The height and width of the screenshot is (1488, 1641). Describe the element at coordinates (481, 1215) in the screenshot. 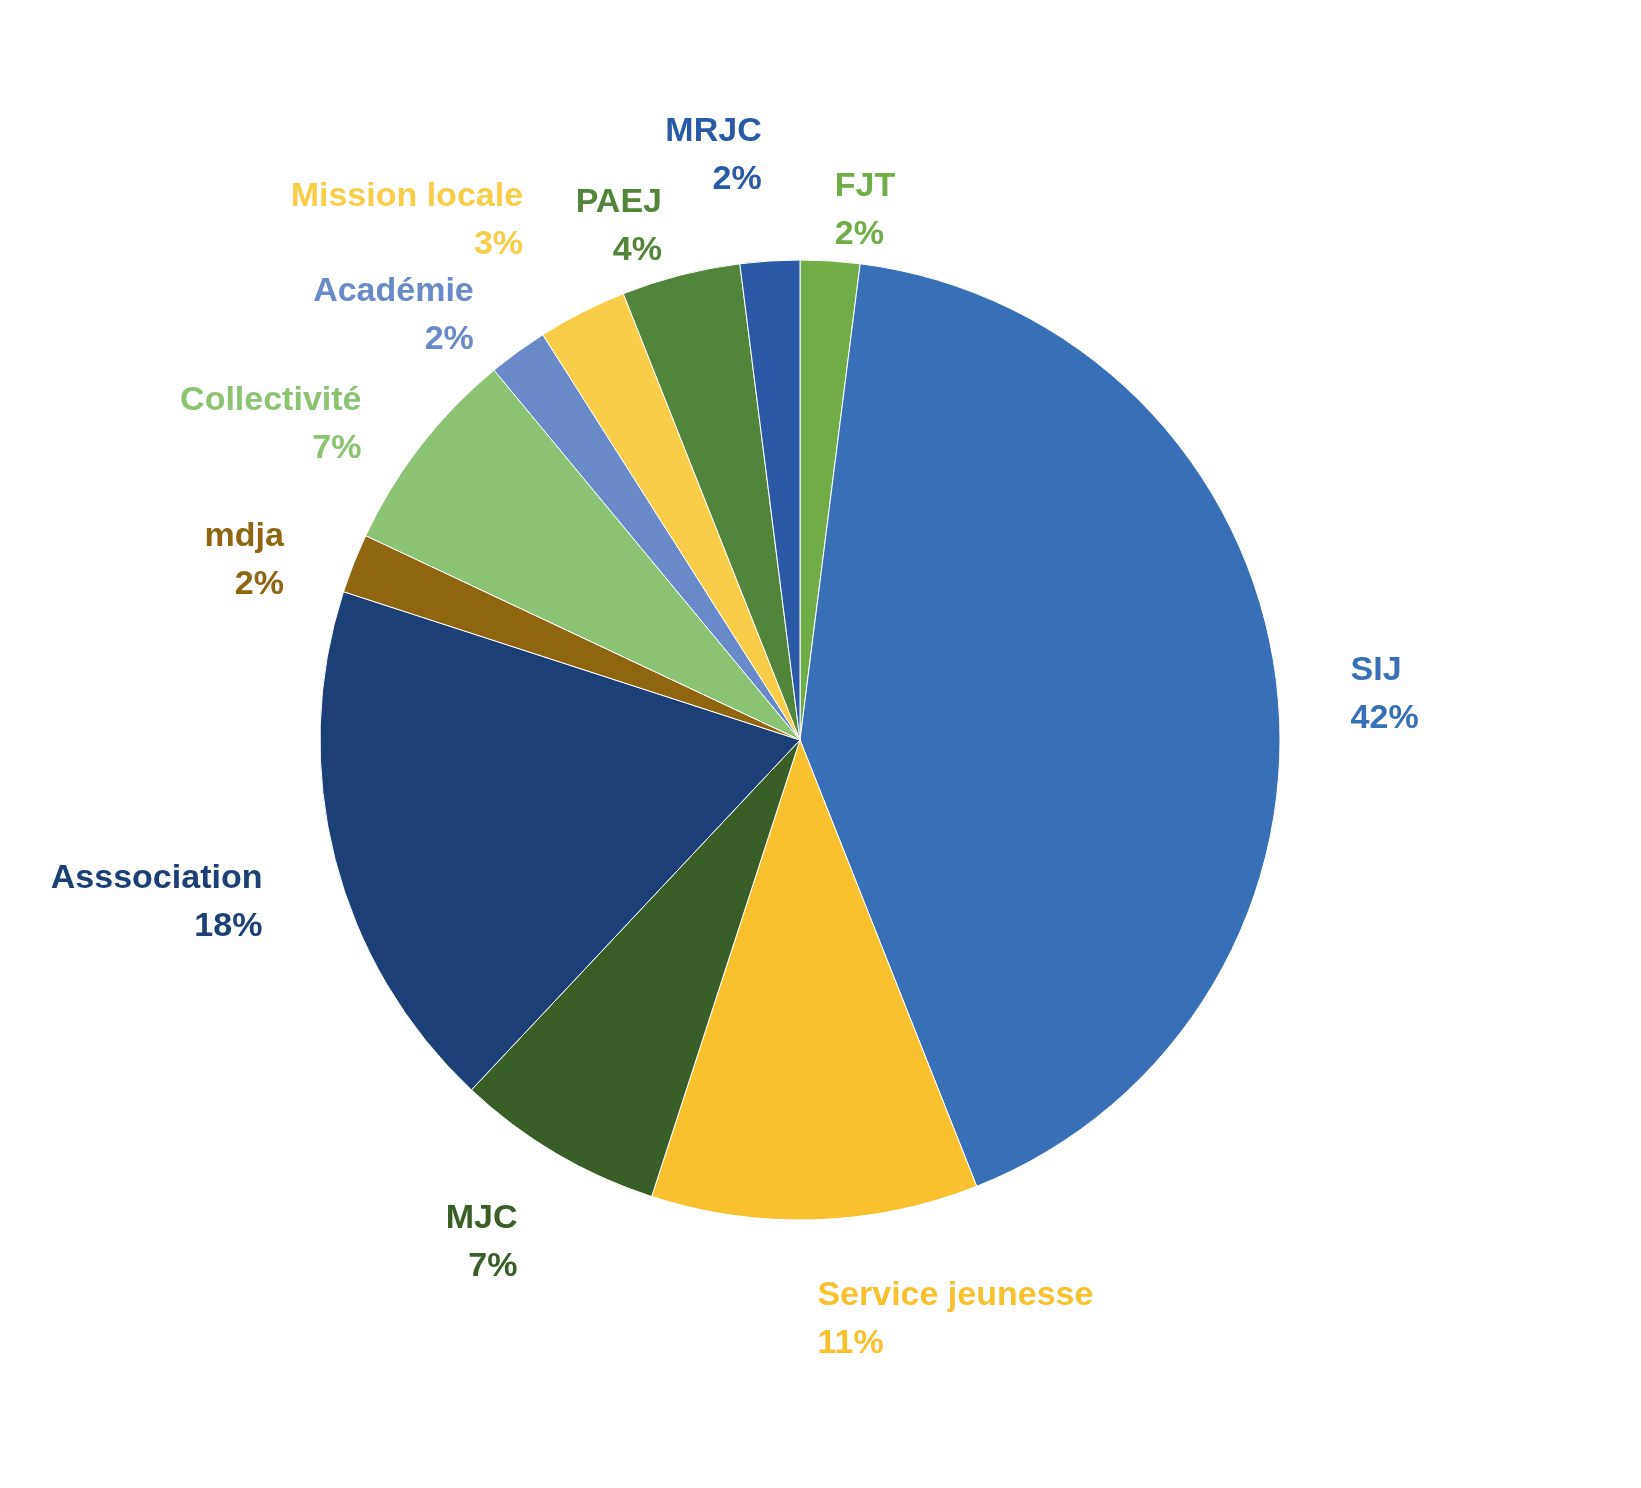

I see `slice-label: MJC` at that location.